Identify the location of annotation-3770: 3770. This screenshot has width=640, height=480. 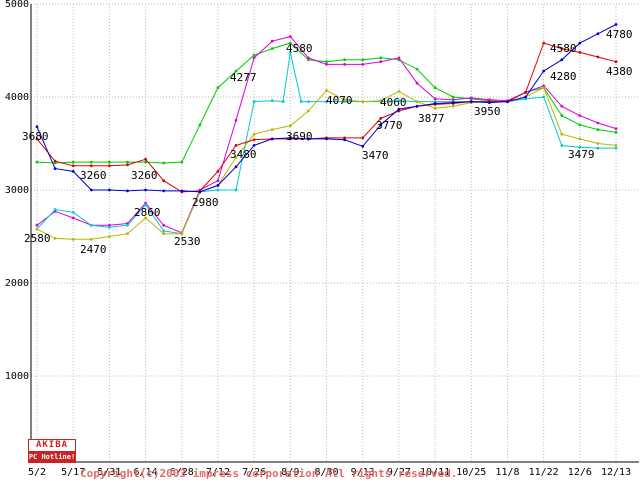
(389, 125).